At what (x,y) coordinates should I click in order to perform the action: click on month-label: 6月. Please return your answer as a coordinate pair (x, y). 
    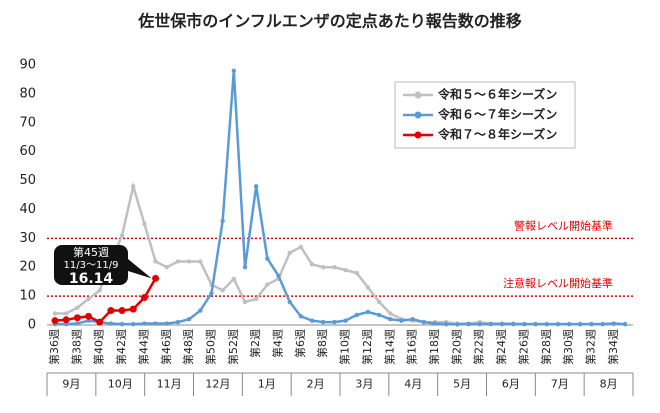
    Looking at the image, I should click on (511, 384).